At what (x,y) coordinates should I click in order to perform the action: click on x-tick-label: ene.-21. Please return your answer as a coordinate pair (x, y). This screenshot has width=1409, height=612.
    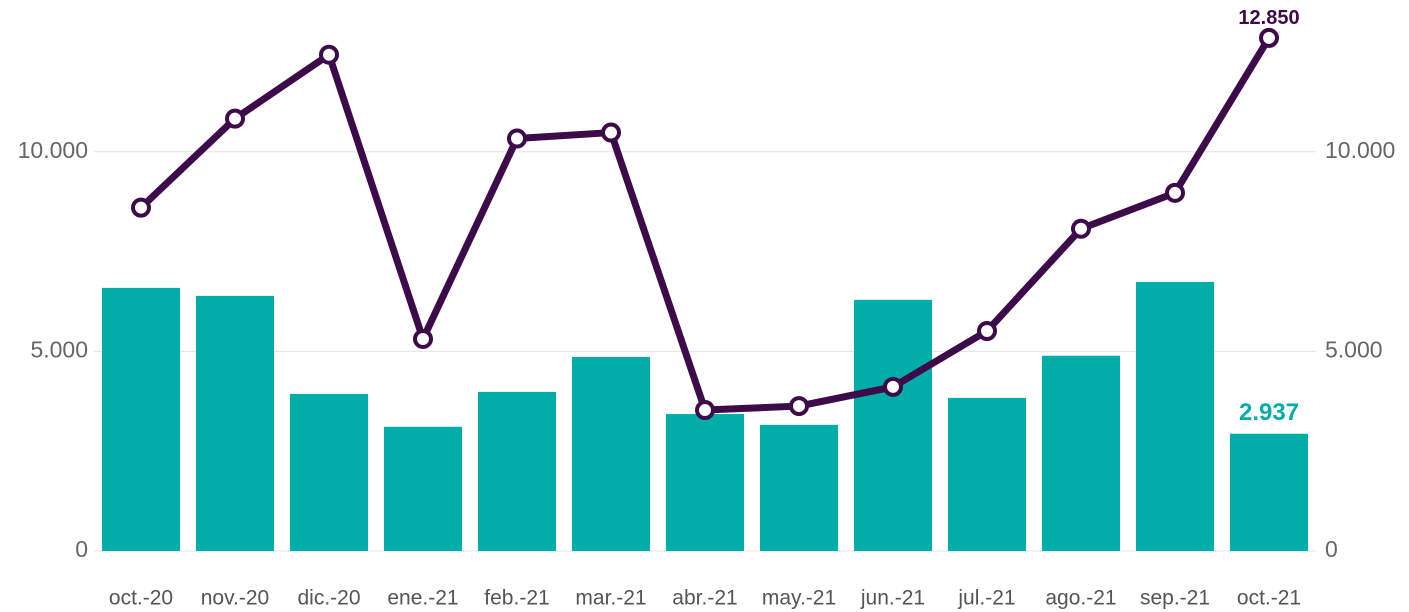
    Looking at the image, I should click on (422, 598).